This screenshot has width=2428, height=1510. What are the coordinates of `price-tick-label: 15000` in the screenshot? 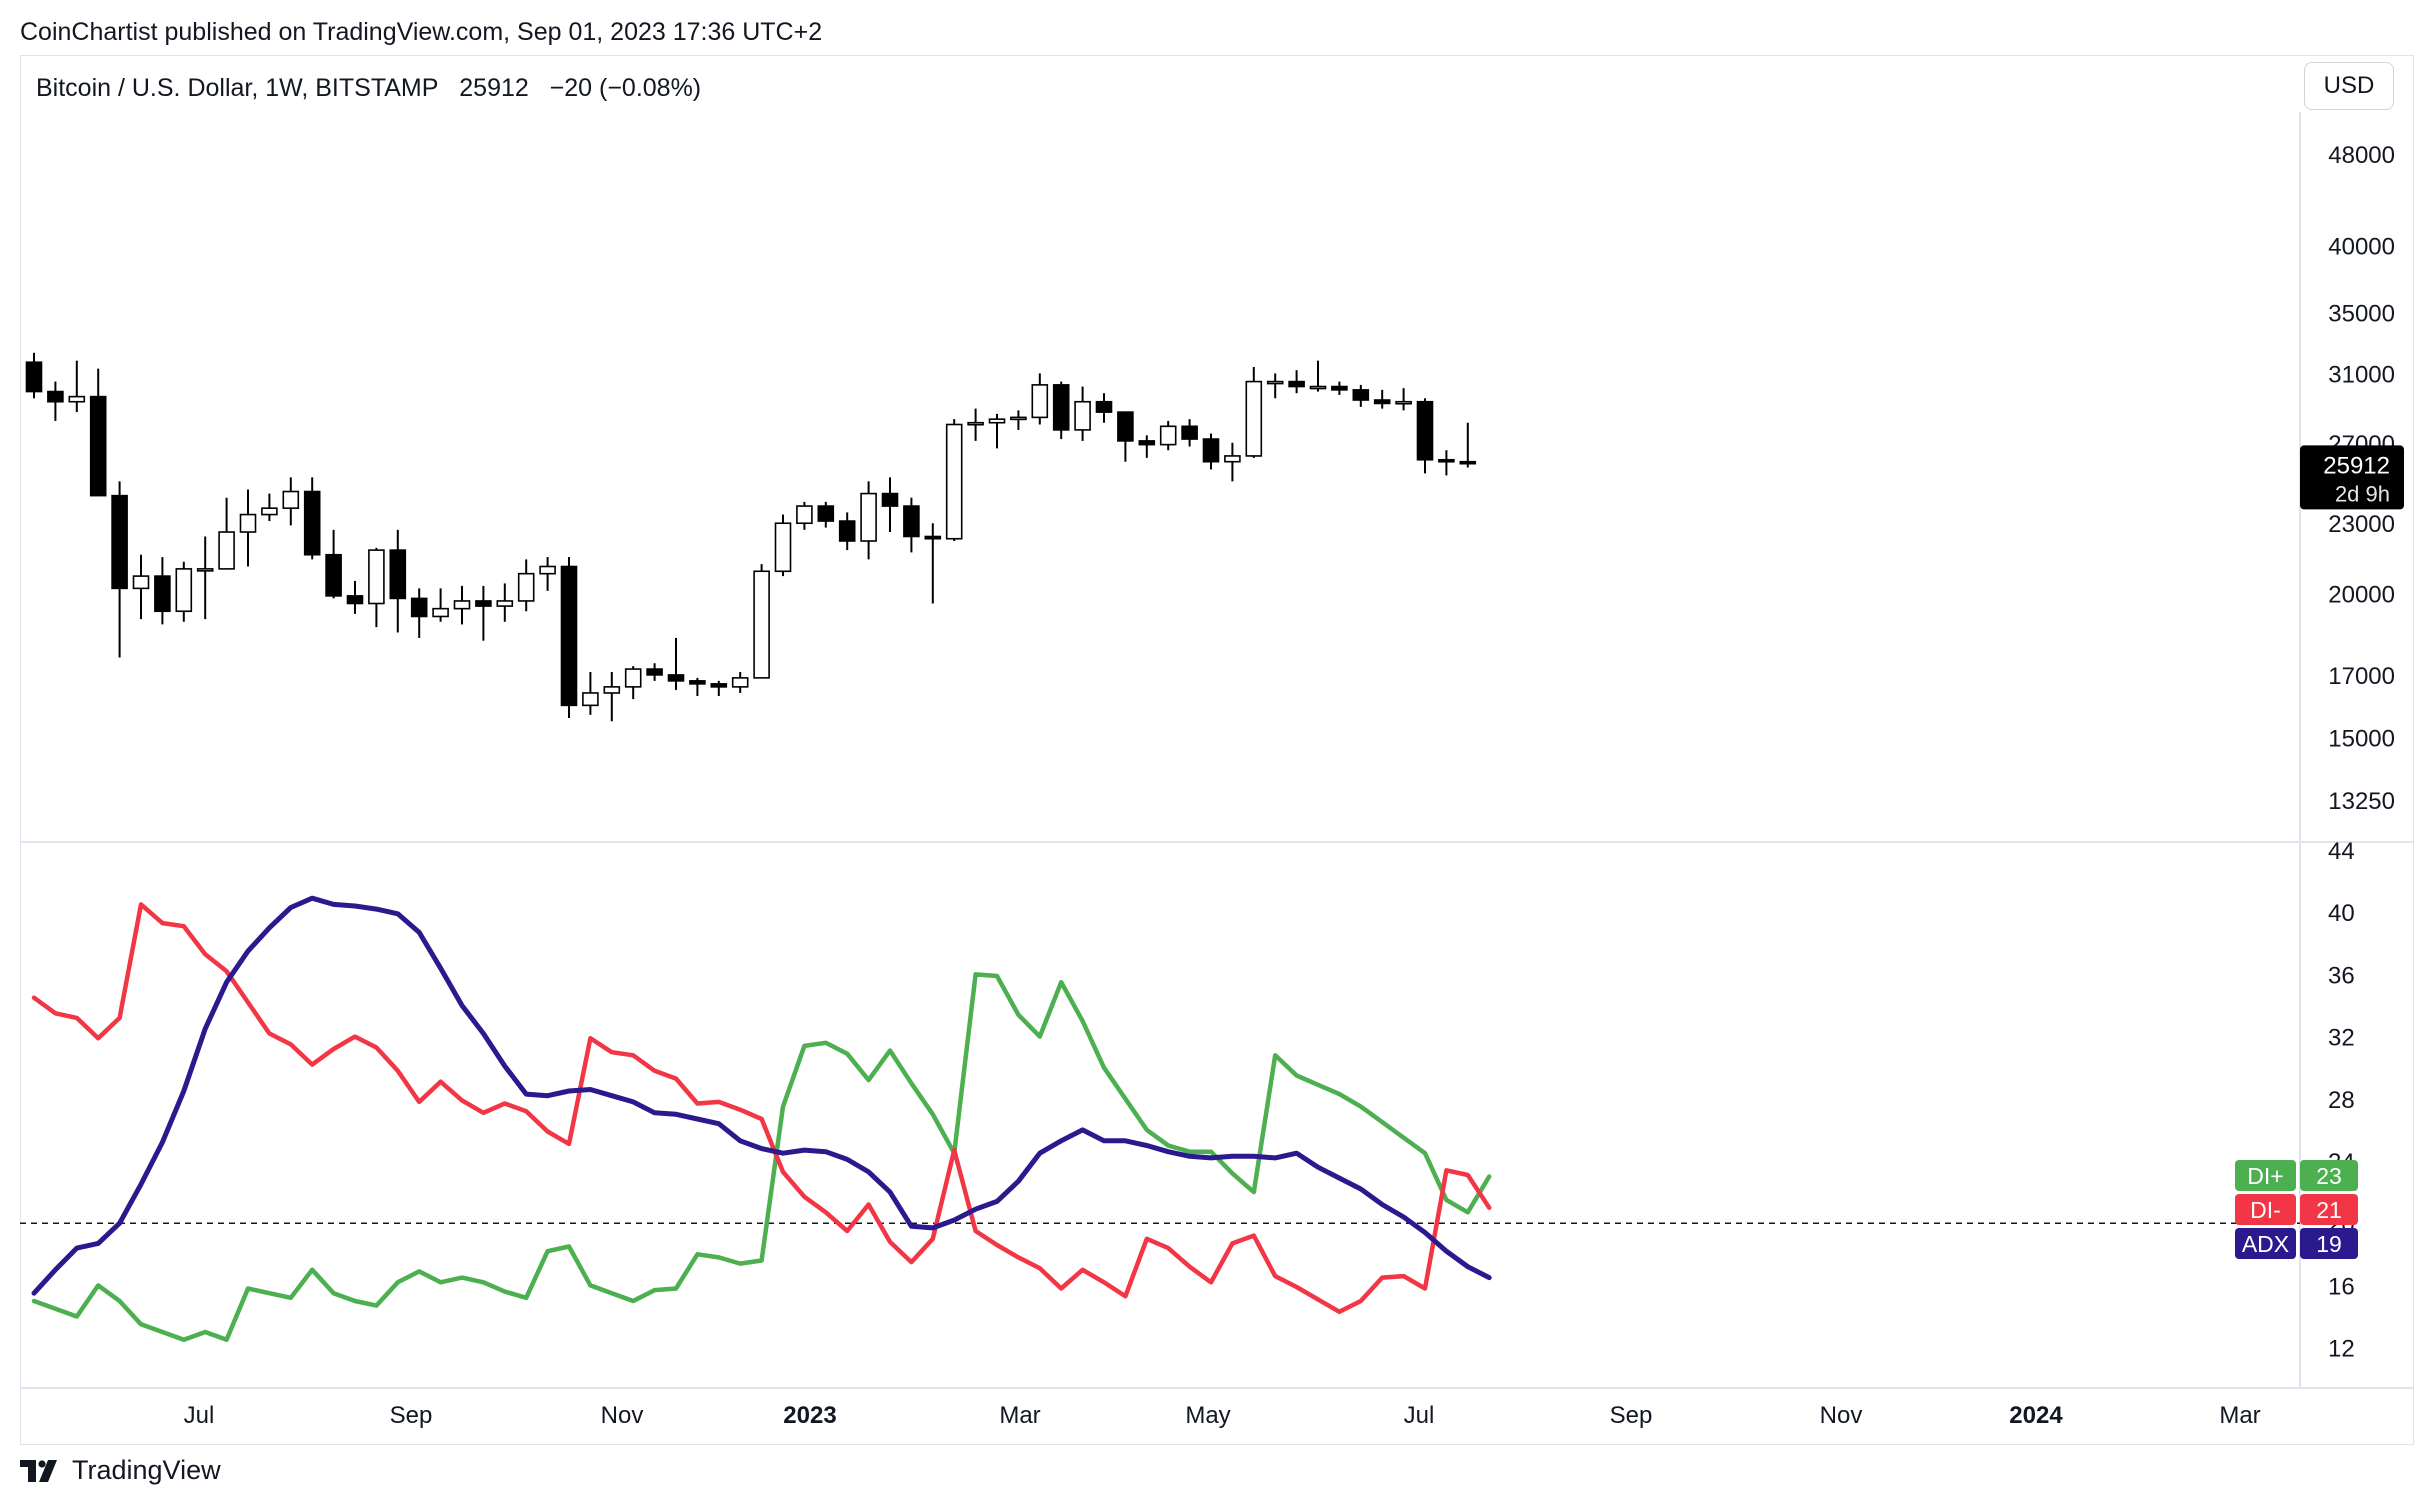 It's located at (2361, 739).